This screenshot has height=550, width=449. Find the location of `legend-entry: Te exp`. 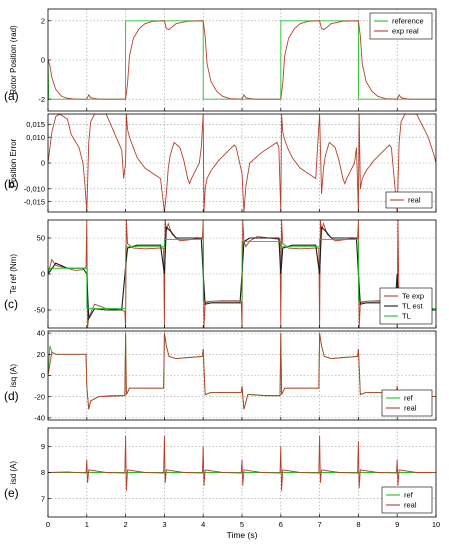

legend-entry: Te exp is located at coordinates (413, 296).